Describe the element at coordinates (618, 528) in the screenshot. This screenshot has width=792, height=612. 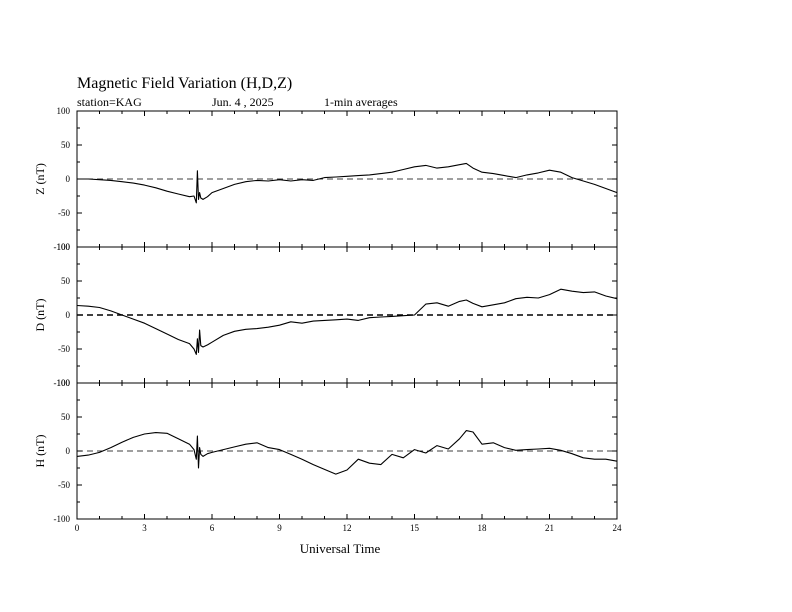
I see `x-tick-label: 24` at that location.